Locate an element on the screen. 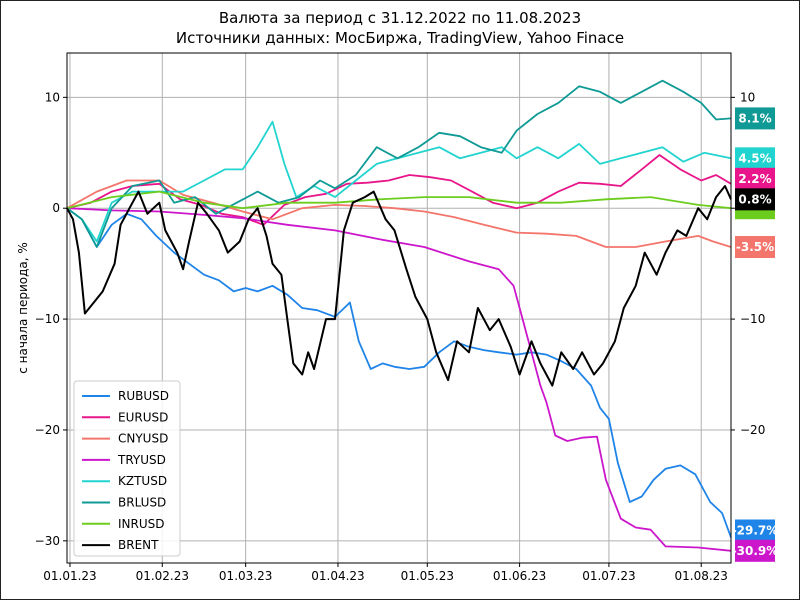 The height and width of the screenshot is (600, 800). end-label-text: 8.1% is located at coordinates (754, 118).